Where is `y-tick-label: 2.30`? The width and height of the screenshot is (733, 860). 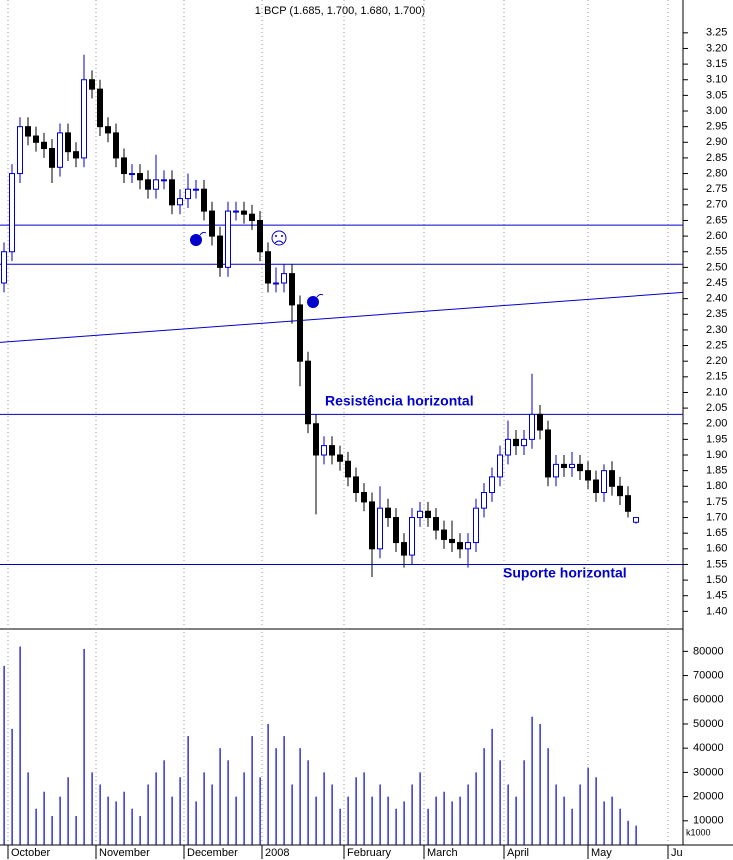 y-tick-label: 2.30 is located at coordinates (716, 330).